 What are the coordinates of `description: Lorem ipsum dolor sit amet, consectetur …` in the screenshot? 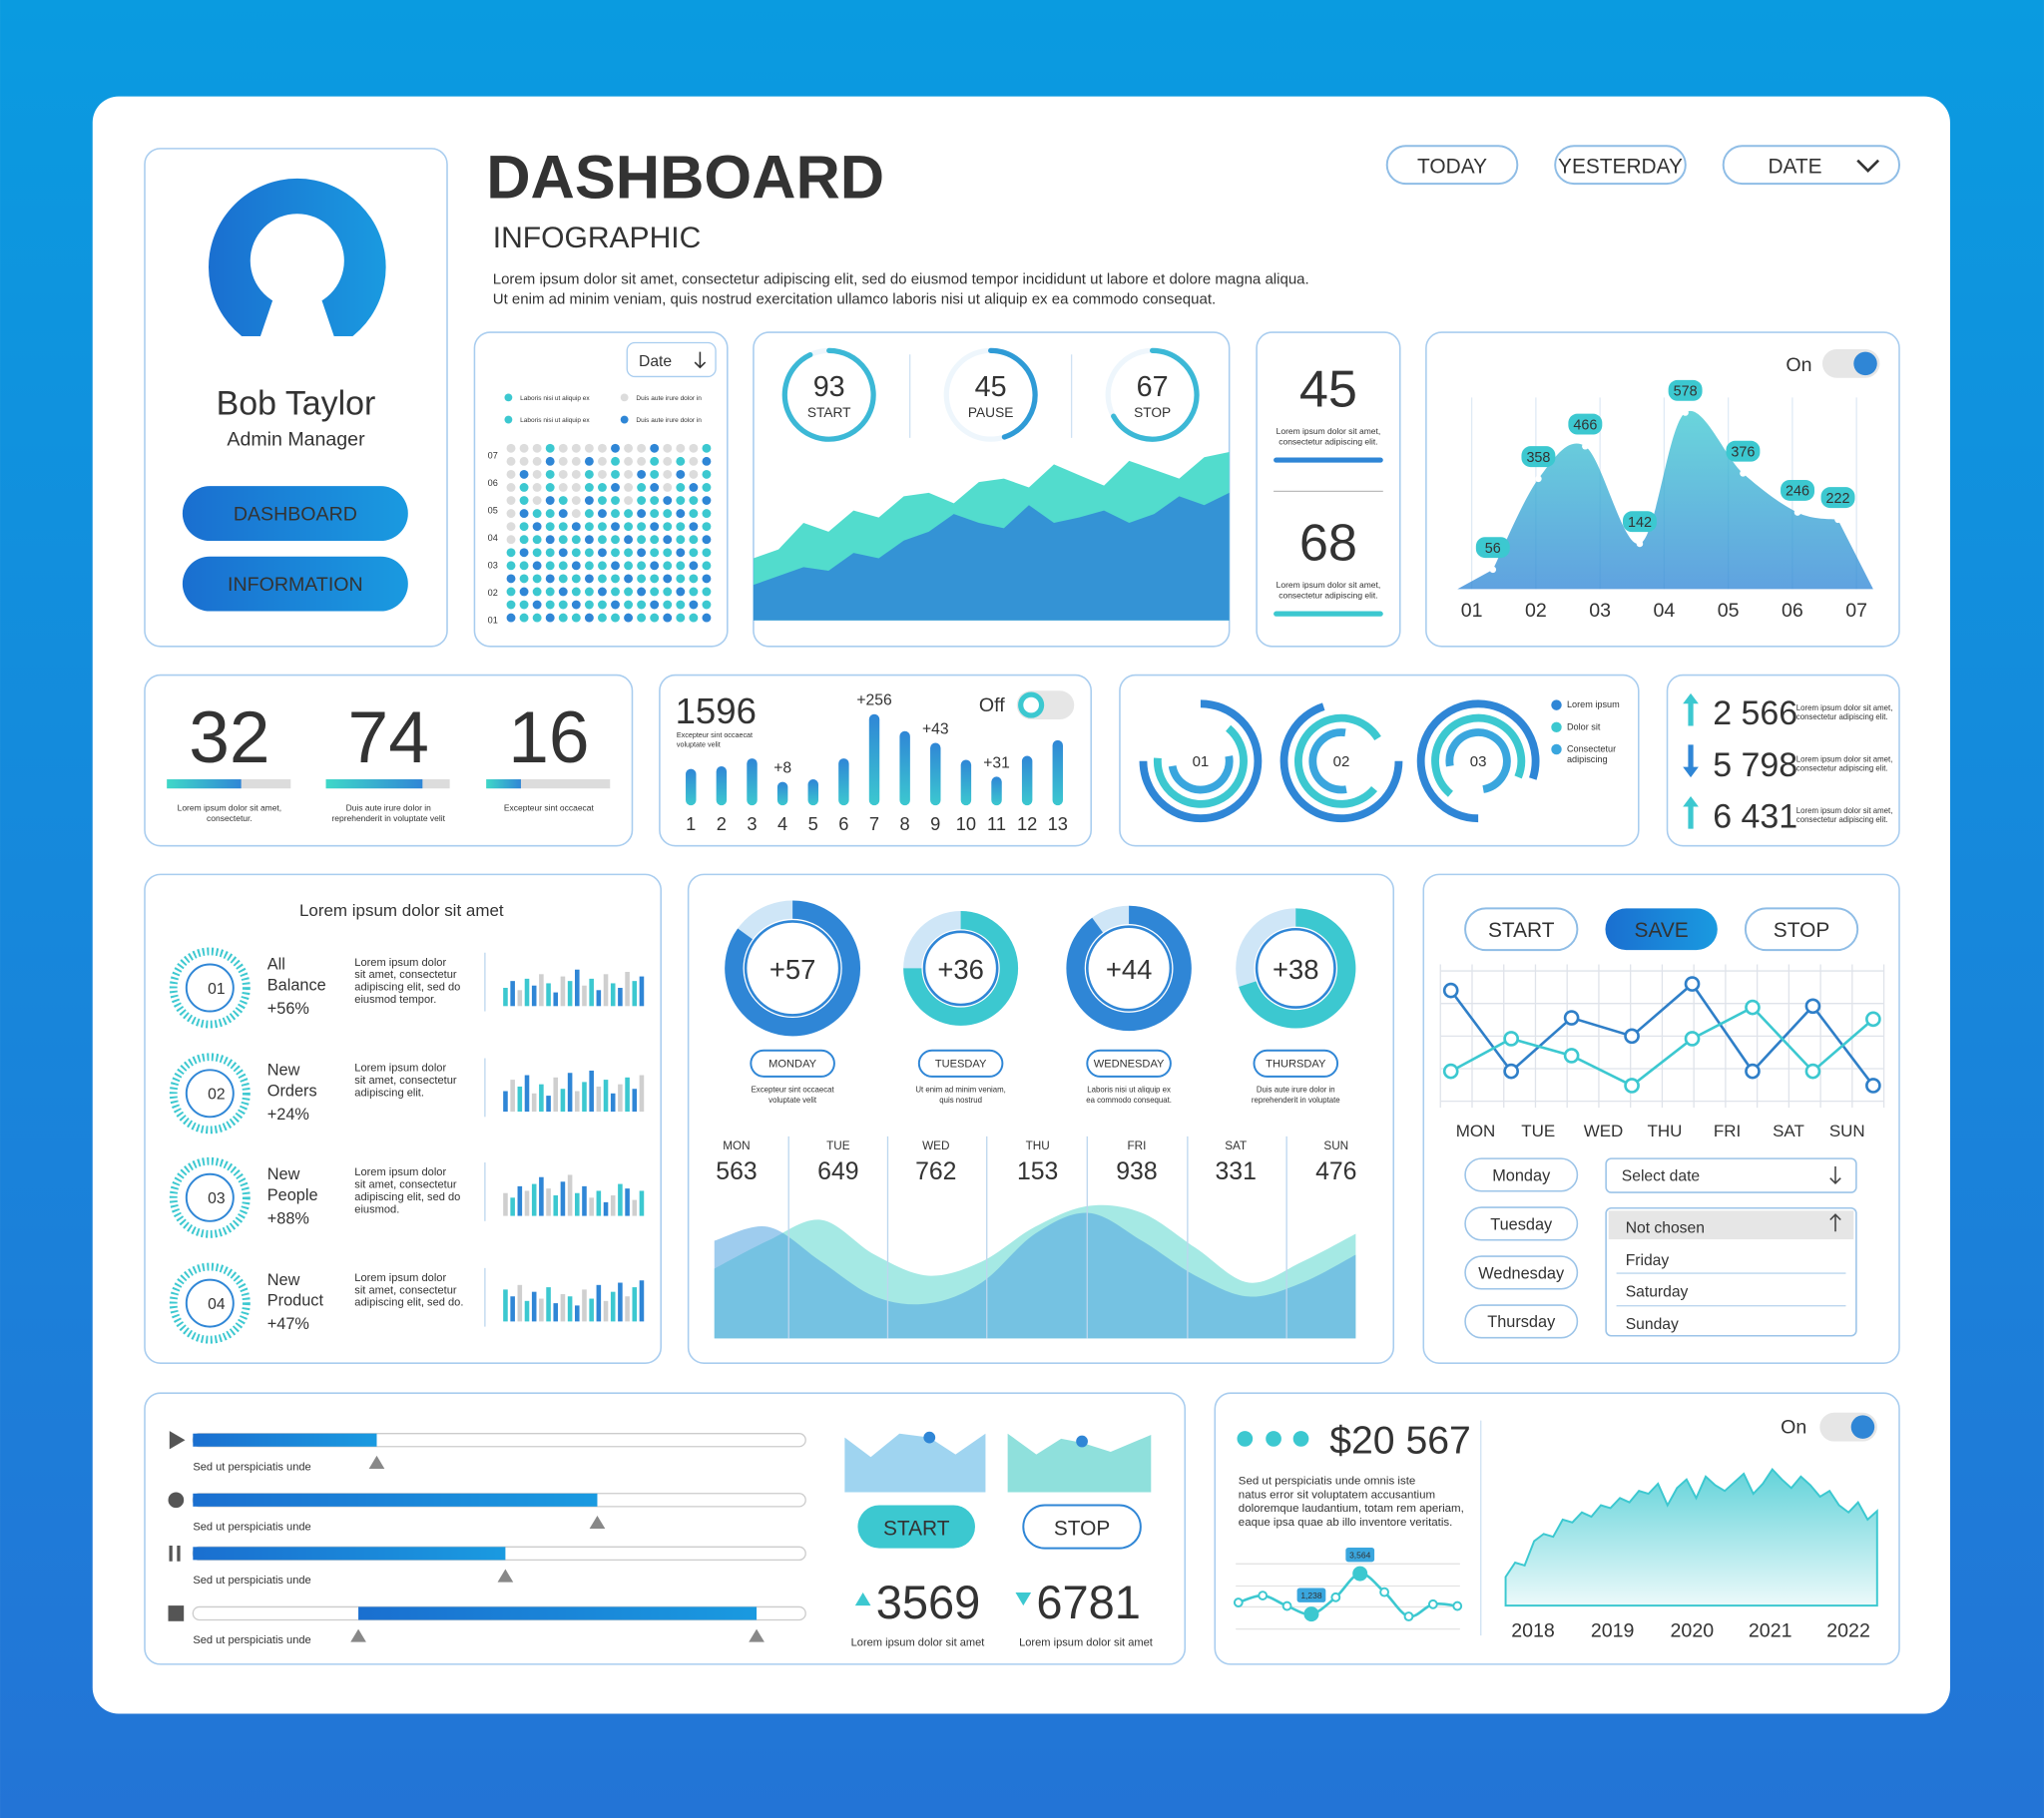 It's located at (901, 279).